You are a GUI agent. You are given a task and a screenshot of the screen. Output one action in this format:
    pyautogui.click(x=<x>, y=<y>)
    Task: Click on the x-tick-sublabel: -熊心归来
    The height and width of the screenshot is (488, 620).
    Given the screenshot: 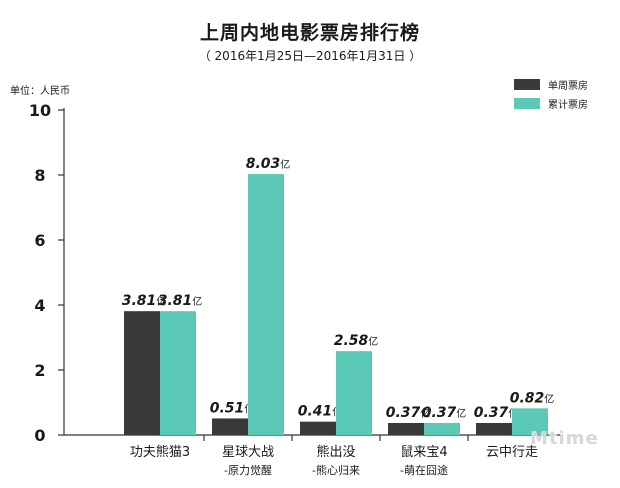 What is the action you would take?
    pyautogui.click(x=336, y=470)
    